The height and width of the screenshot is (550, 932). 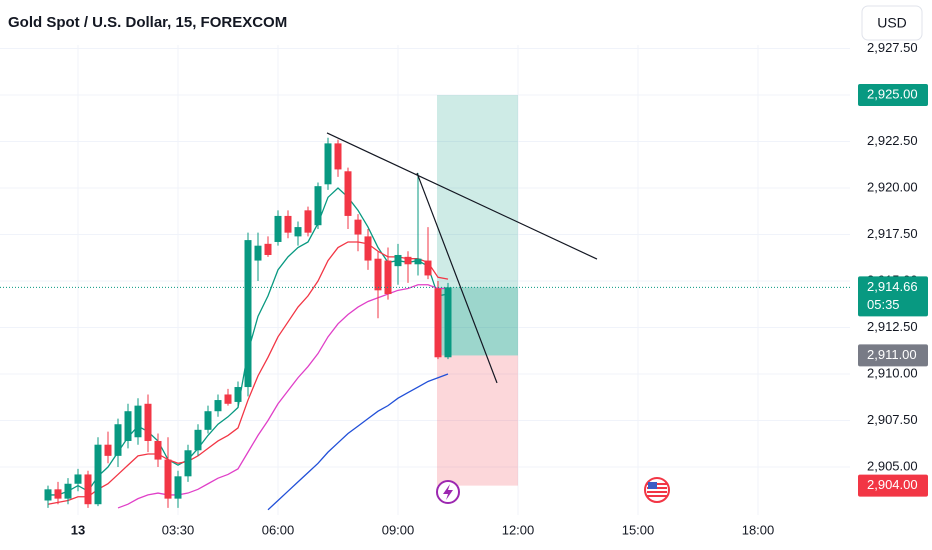 I want to click on stop-label: 2,904.00, so click(x=892, y=484).